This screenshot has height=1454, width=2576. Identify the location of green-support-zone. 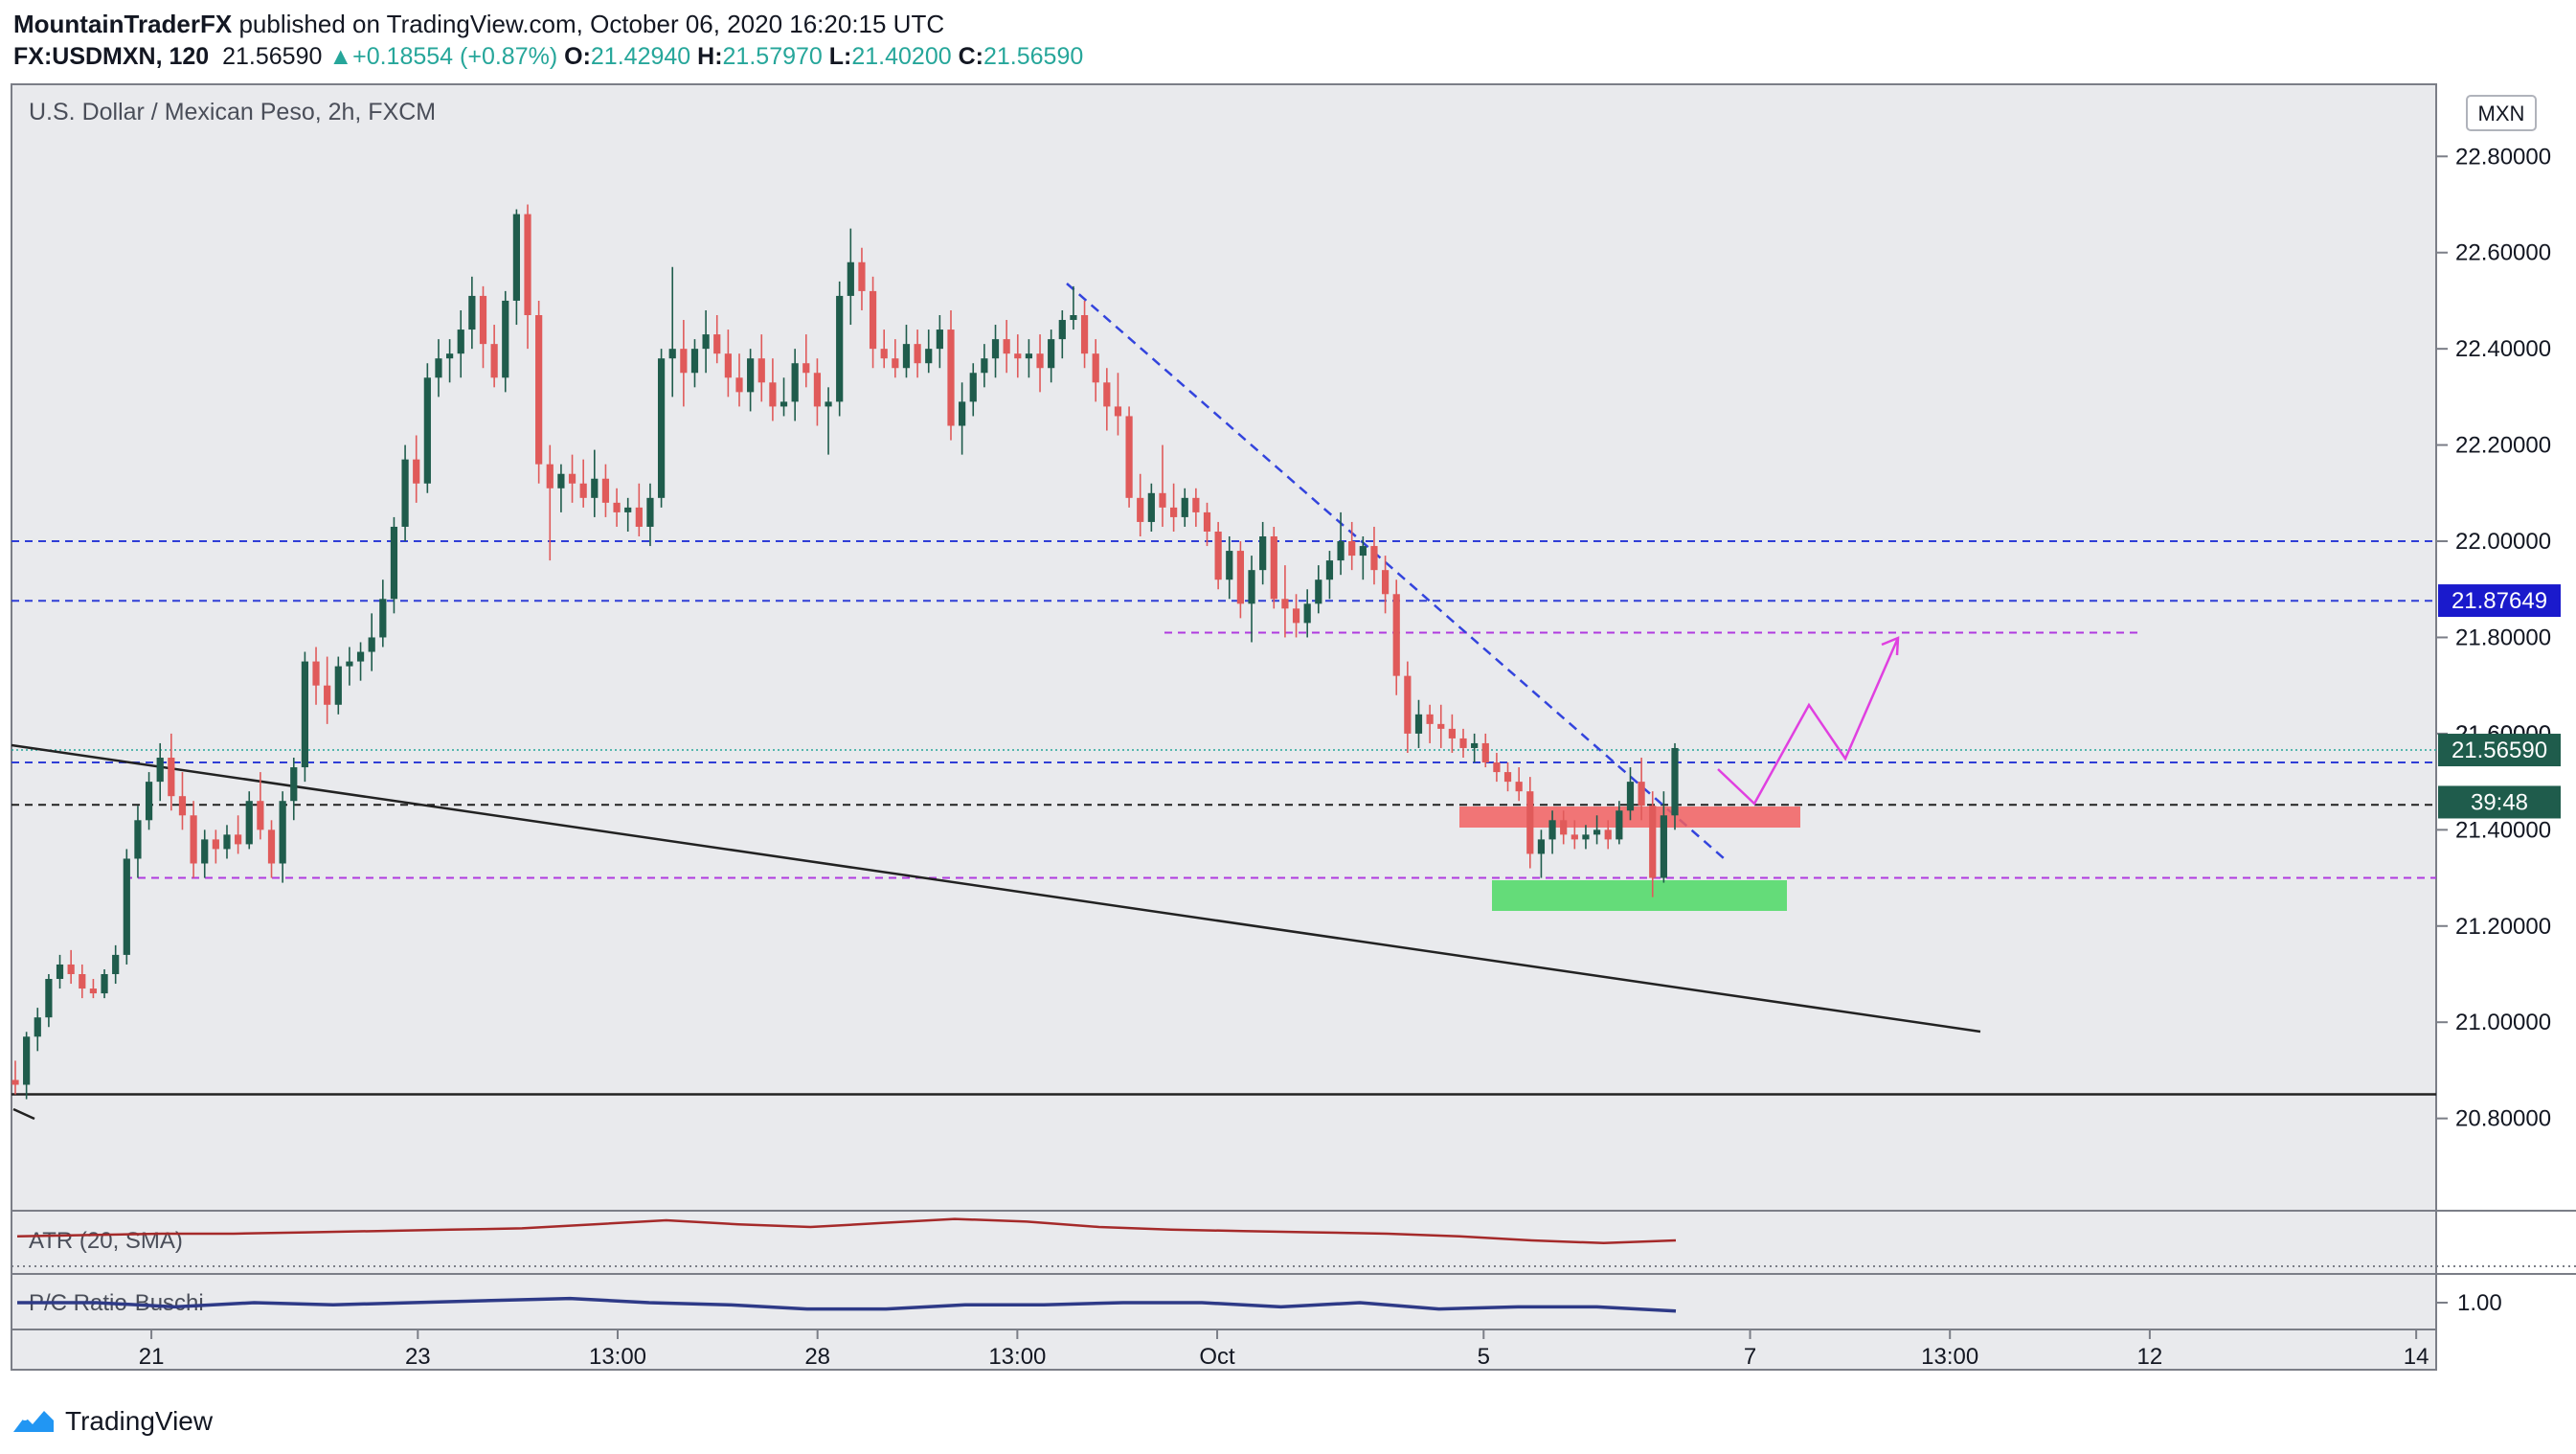
(1639, 895).